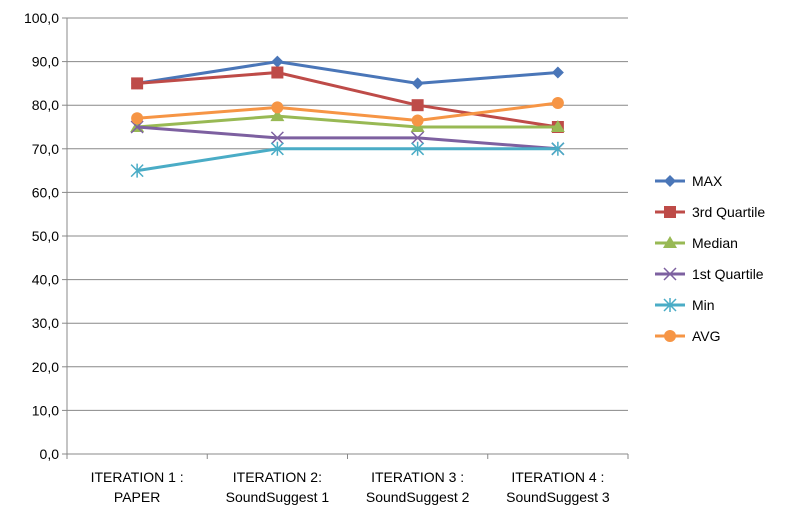  I want to click on series-median, so click(347, 120).